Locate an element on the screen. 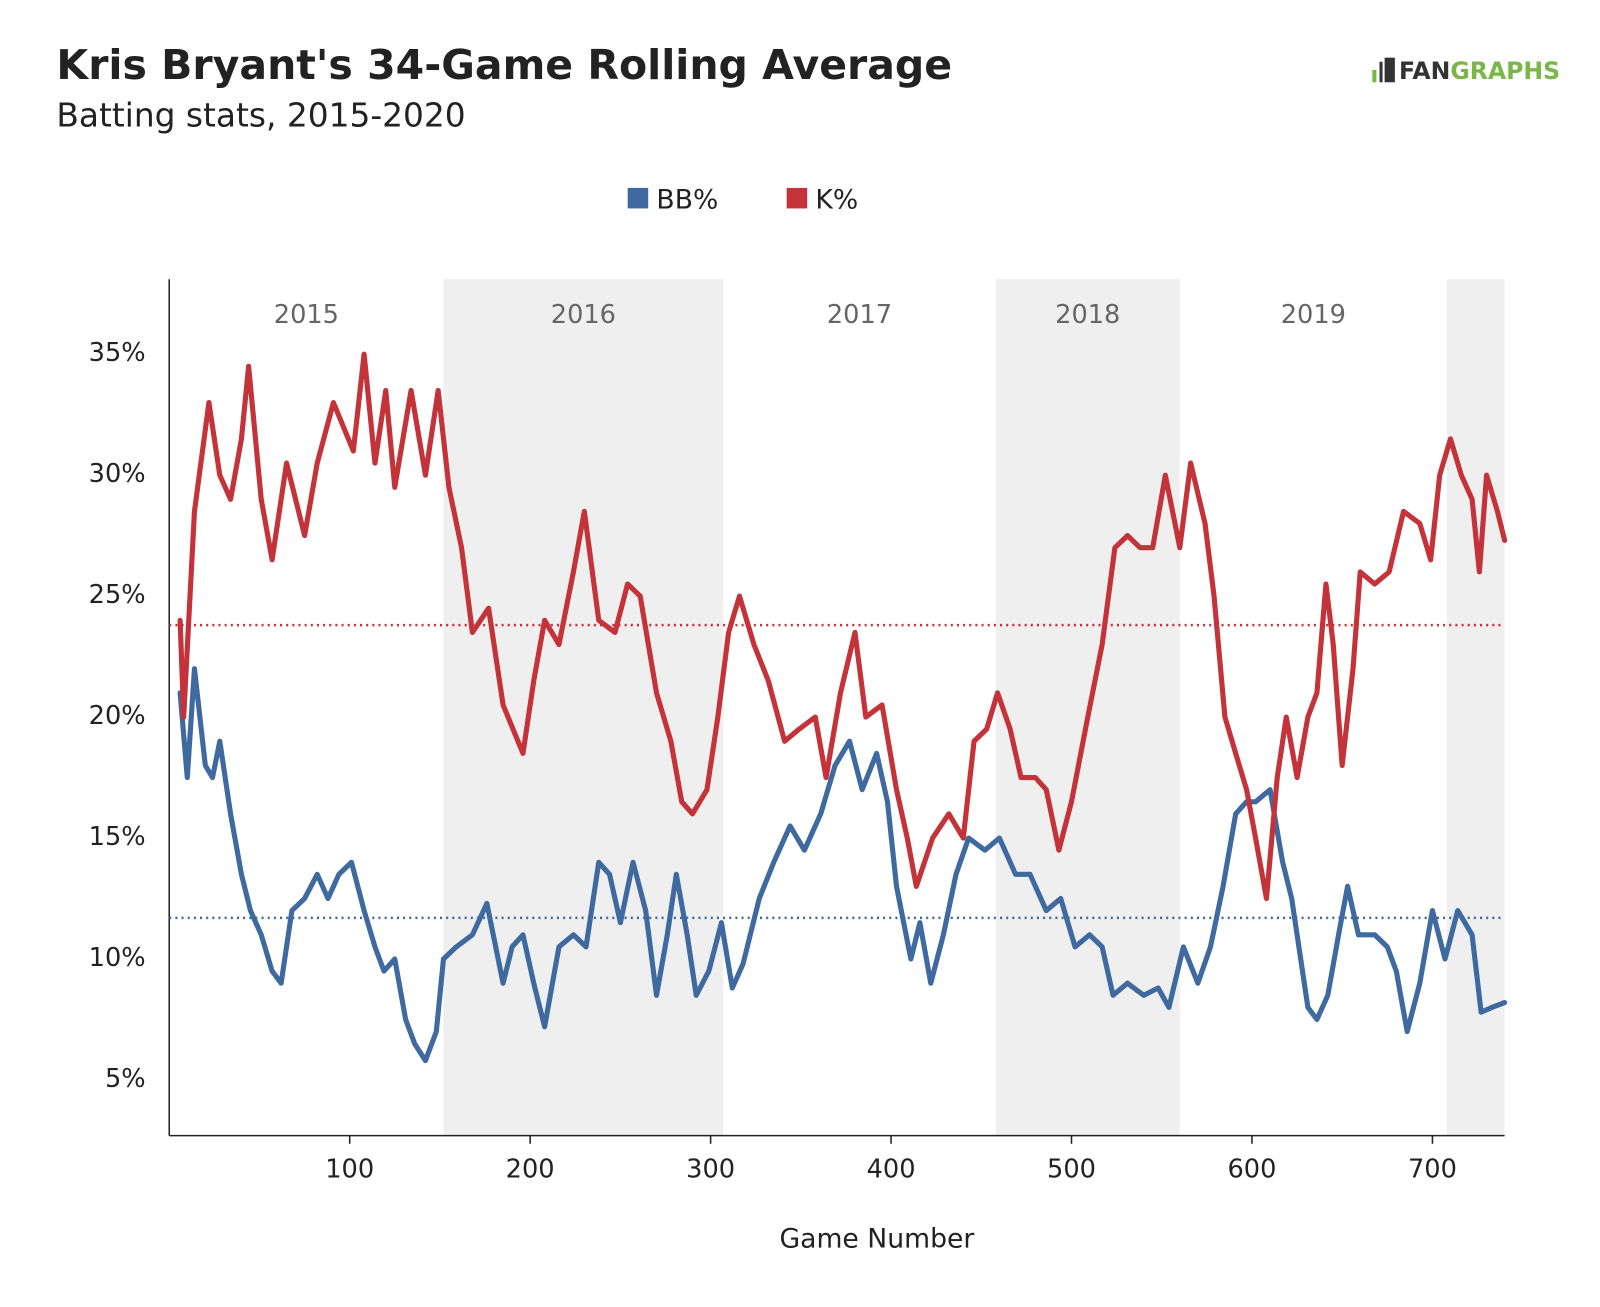 This screenshot has width=1600, height=1307. year-label: 2017 is located at coordinates (859, 315).